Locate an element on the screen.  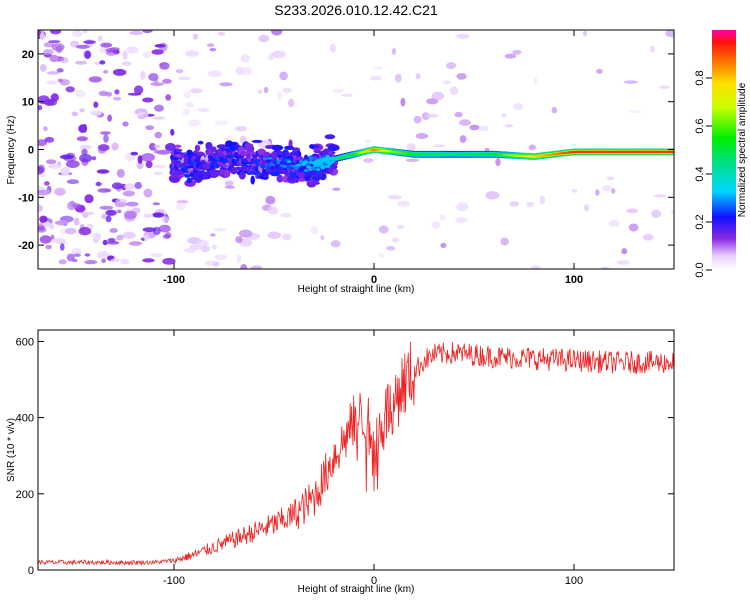
y-tick-label: 0 is located at coordinates (31, 151).